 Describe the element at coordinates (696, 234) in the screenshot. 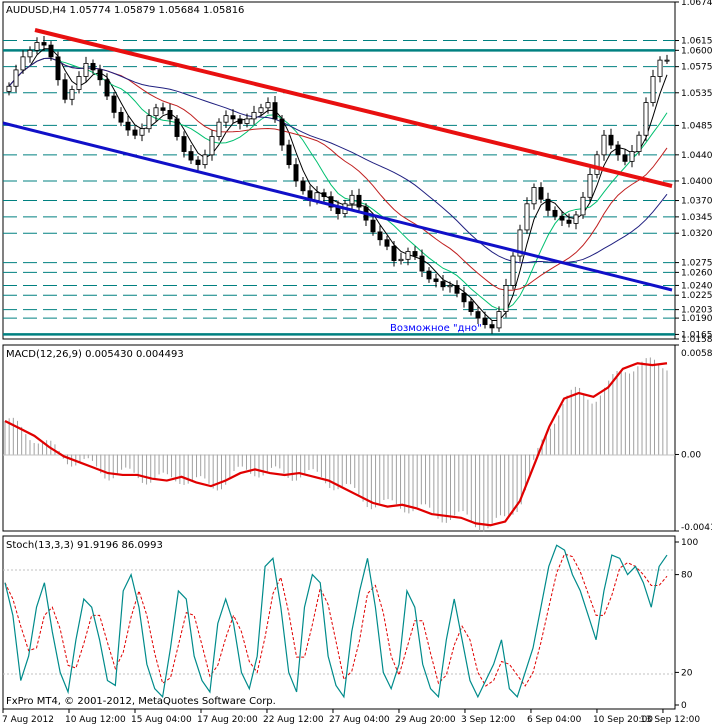

I see `price-tick-label: 1.03200` at that location.